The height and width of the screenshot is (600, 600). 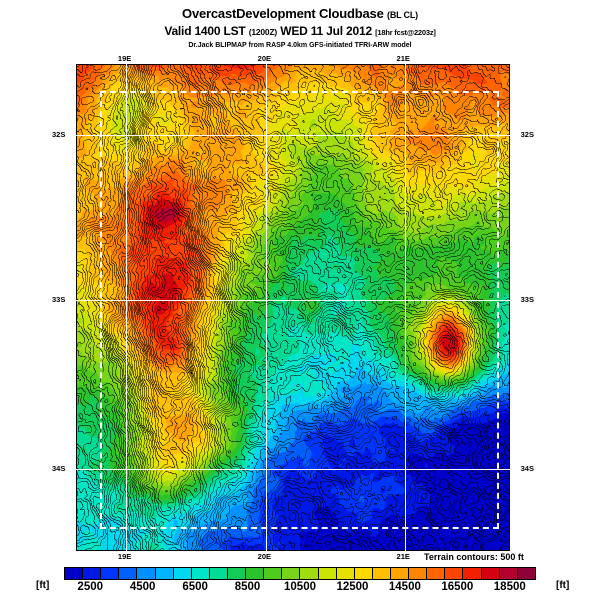 What do you see at coordinates (509, 587) in the screenshot?
I see `colorbar-tick: 18500` at bounding box center [509, 587].